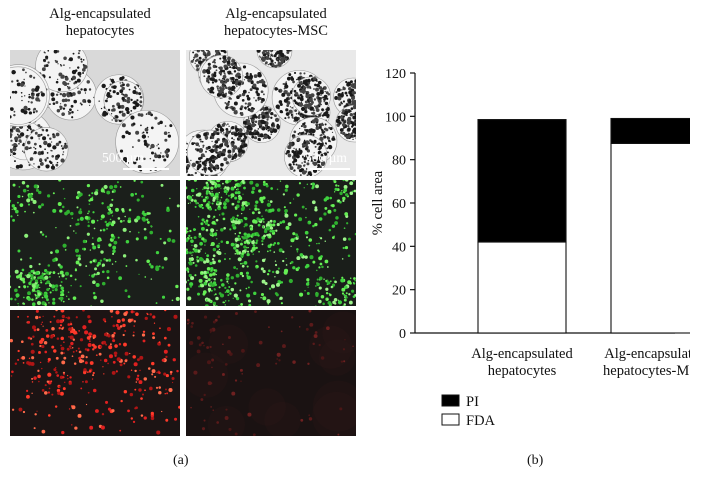  I want to click on y-tick-label: 40, so click(399, 247).